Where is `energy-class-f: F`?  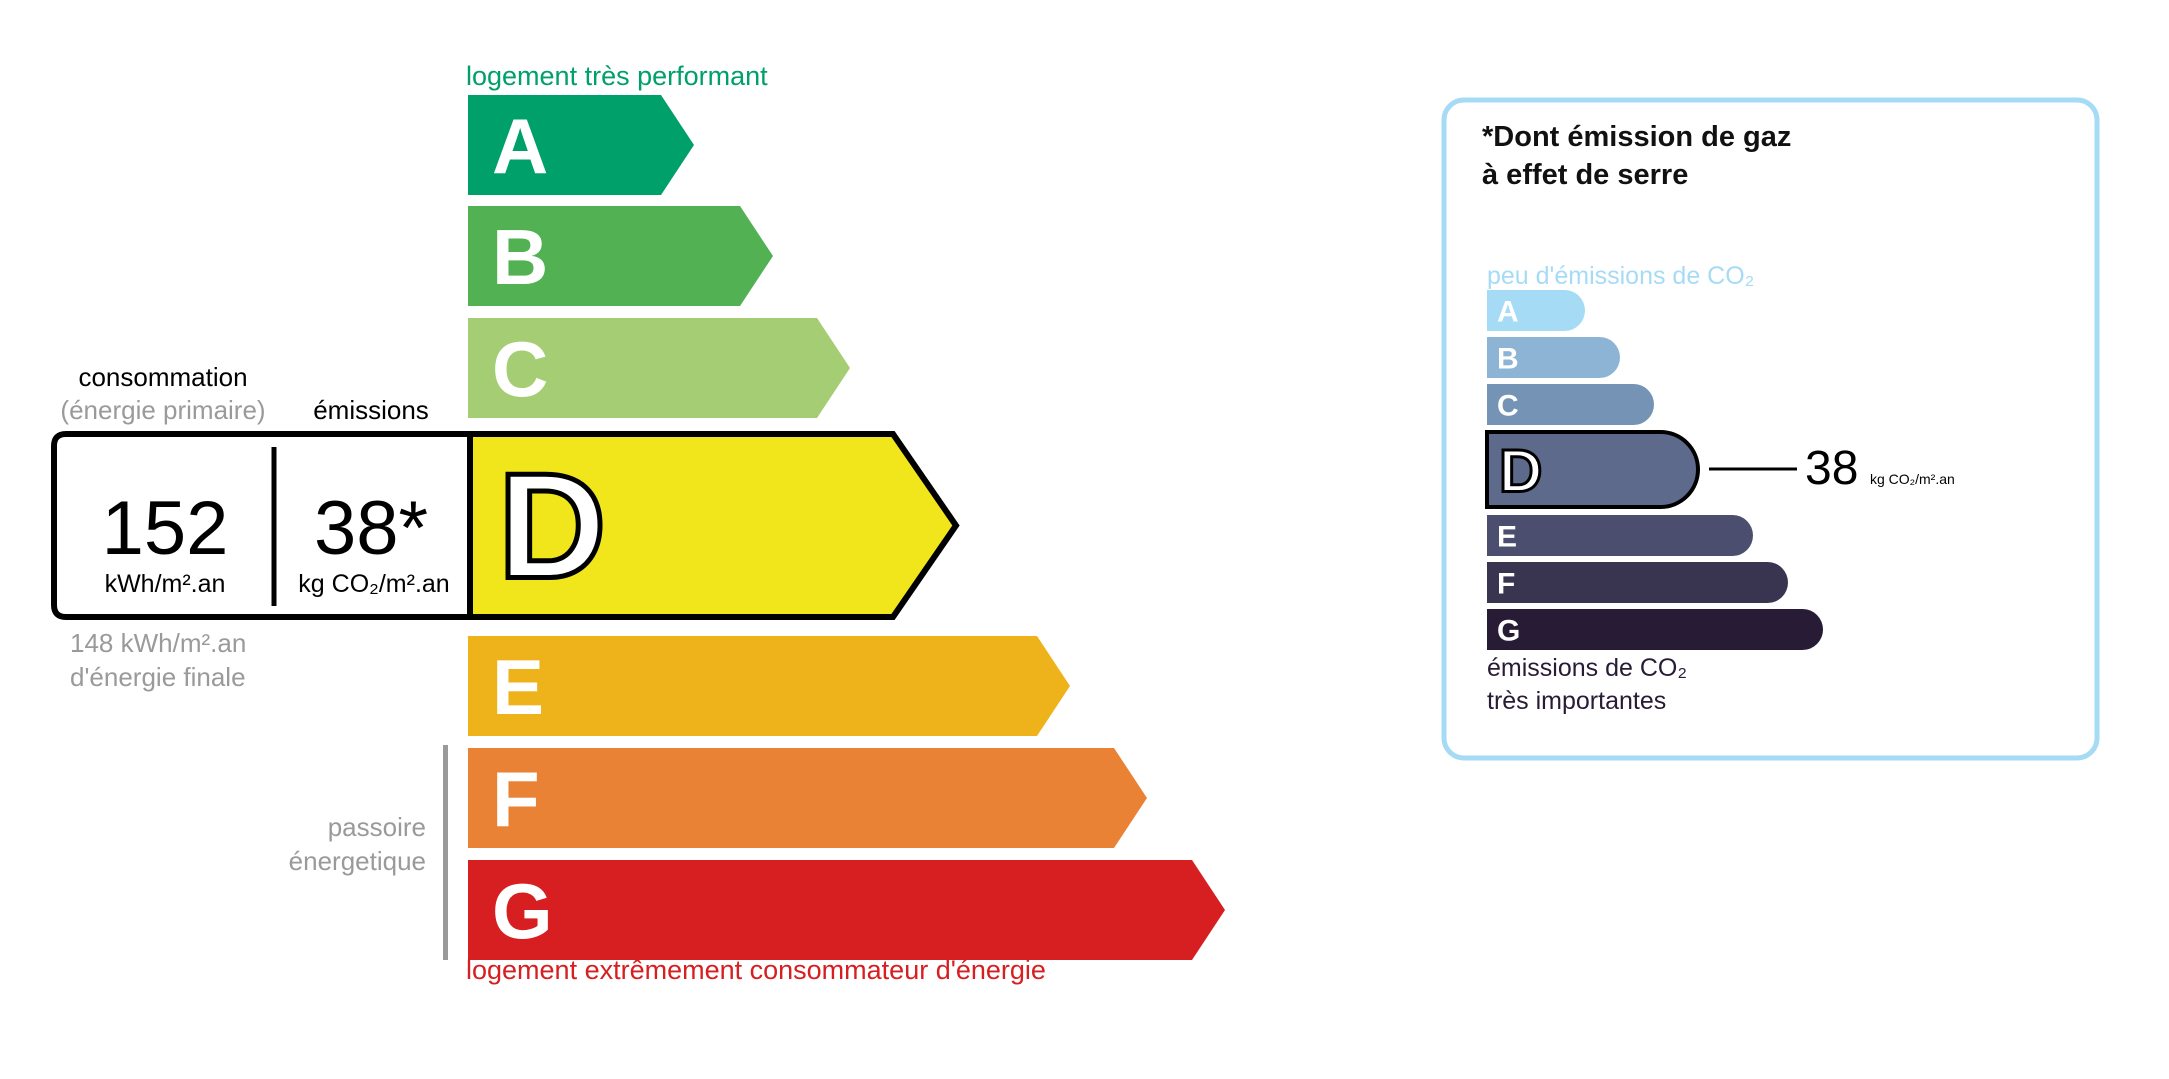 energy-class-f: F is located at coordinates (807, 798).